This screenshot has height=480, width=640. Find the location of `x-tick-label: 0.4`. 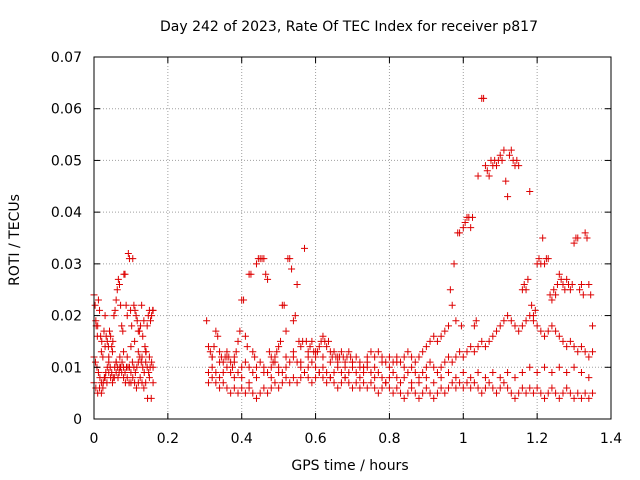

x-tick-label: 0.4 is located at coordinates (242, 439).